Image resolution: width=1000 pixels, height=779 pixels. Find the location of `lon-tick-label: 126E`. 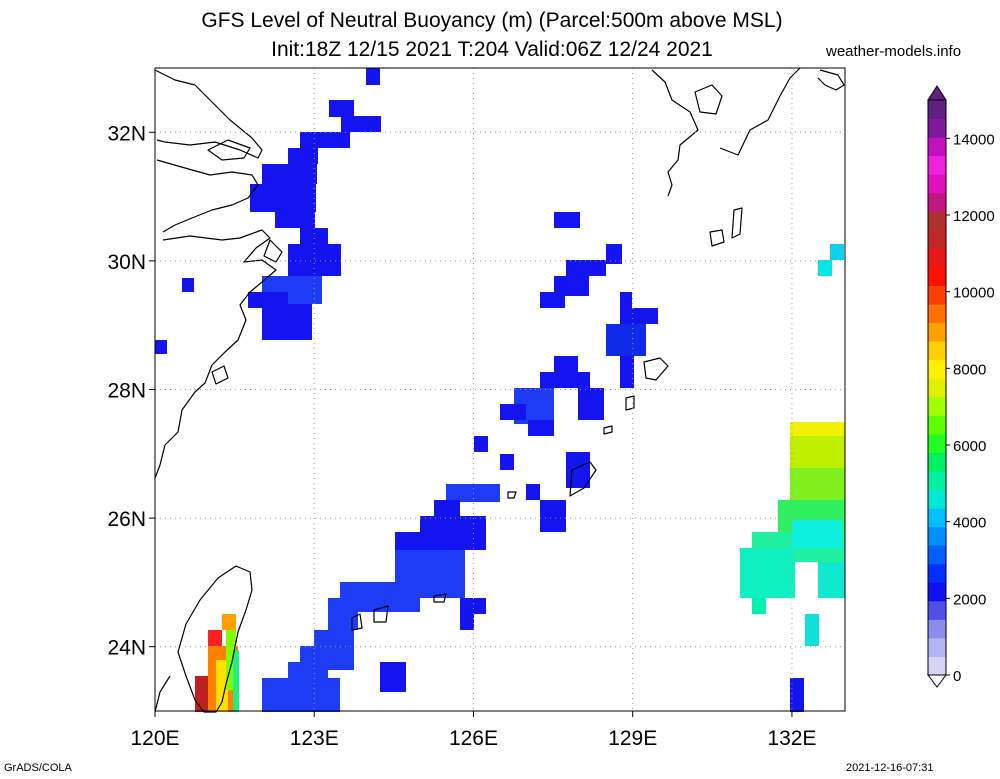

lon-tick-label: 126E is located at coordinates (473, 738).